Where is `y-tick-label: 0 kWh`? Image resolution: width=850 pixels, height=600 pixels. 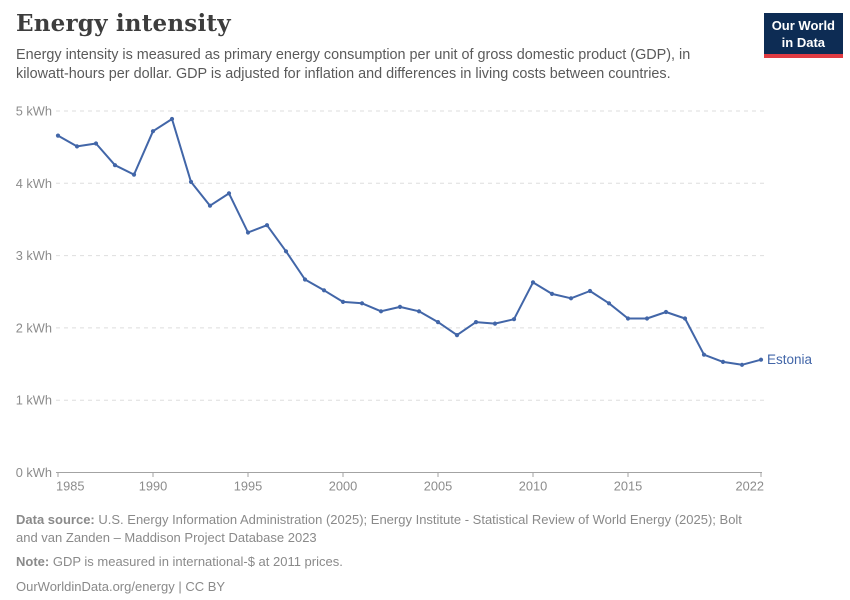
y-tick-label: 0 kWh is located at coordinates (34, 472).